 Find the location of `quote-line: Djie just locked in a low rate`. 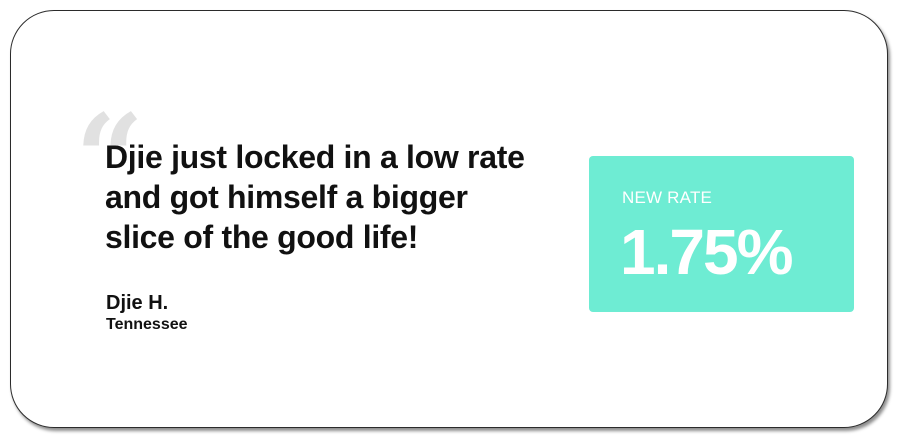

quote-line: Djie just locked in a low rate is located at coordinates (315, 157).